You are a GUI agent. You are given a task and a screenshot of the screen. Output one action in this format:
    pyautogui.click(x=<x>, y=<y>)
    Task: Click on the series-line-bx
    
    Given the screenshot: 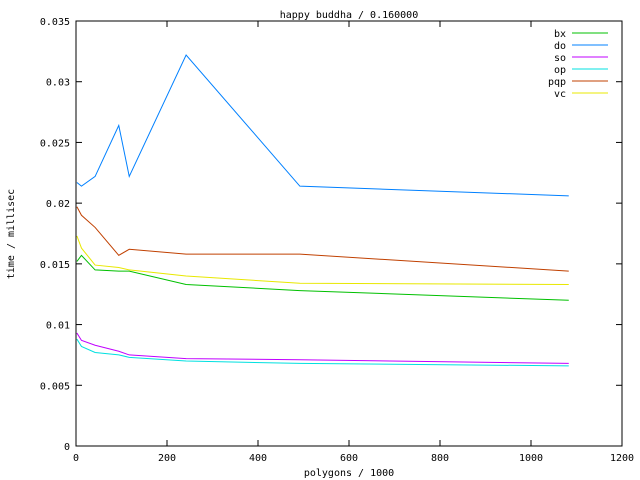 What is the action you would take?
    pyautogui.click(x=322, y=277)
    